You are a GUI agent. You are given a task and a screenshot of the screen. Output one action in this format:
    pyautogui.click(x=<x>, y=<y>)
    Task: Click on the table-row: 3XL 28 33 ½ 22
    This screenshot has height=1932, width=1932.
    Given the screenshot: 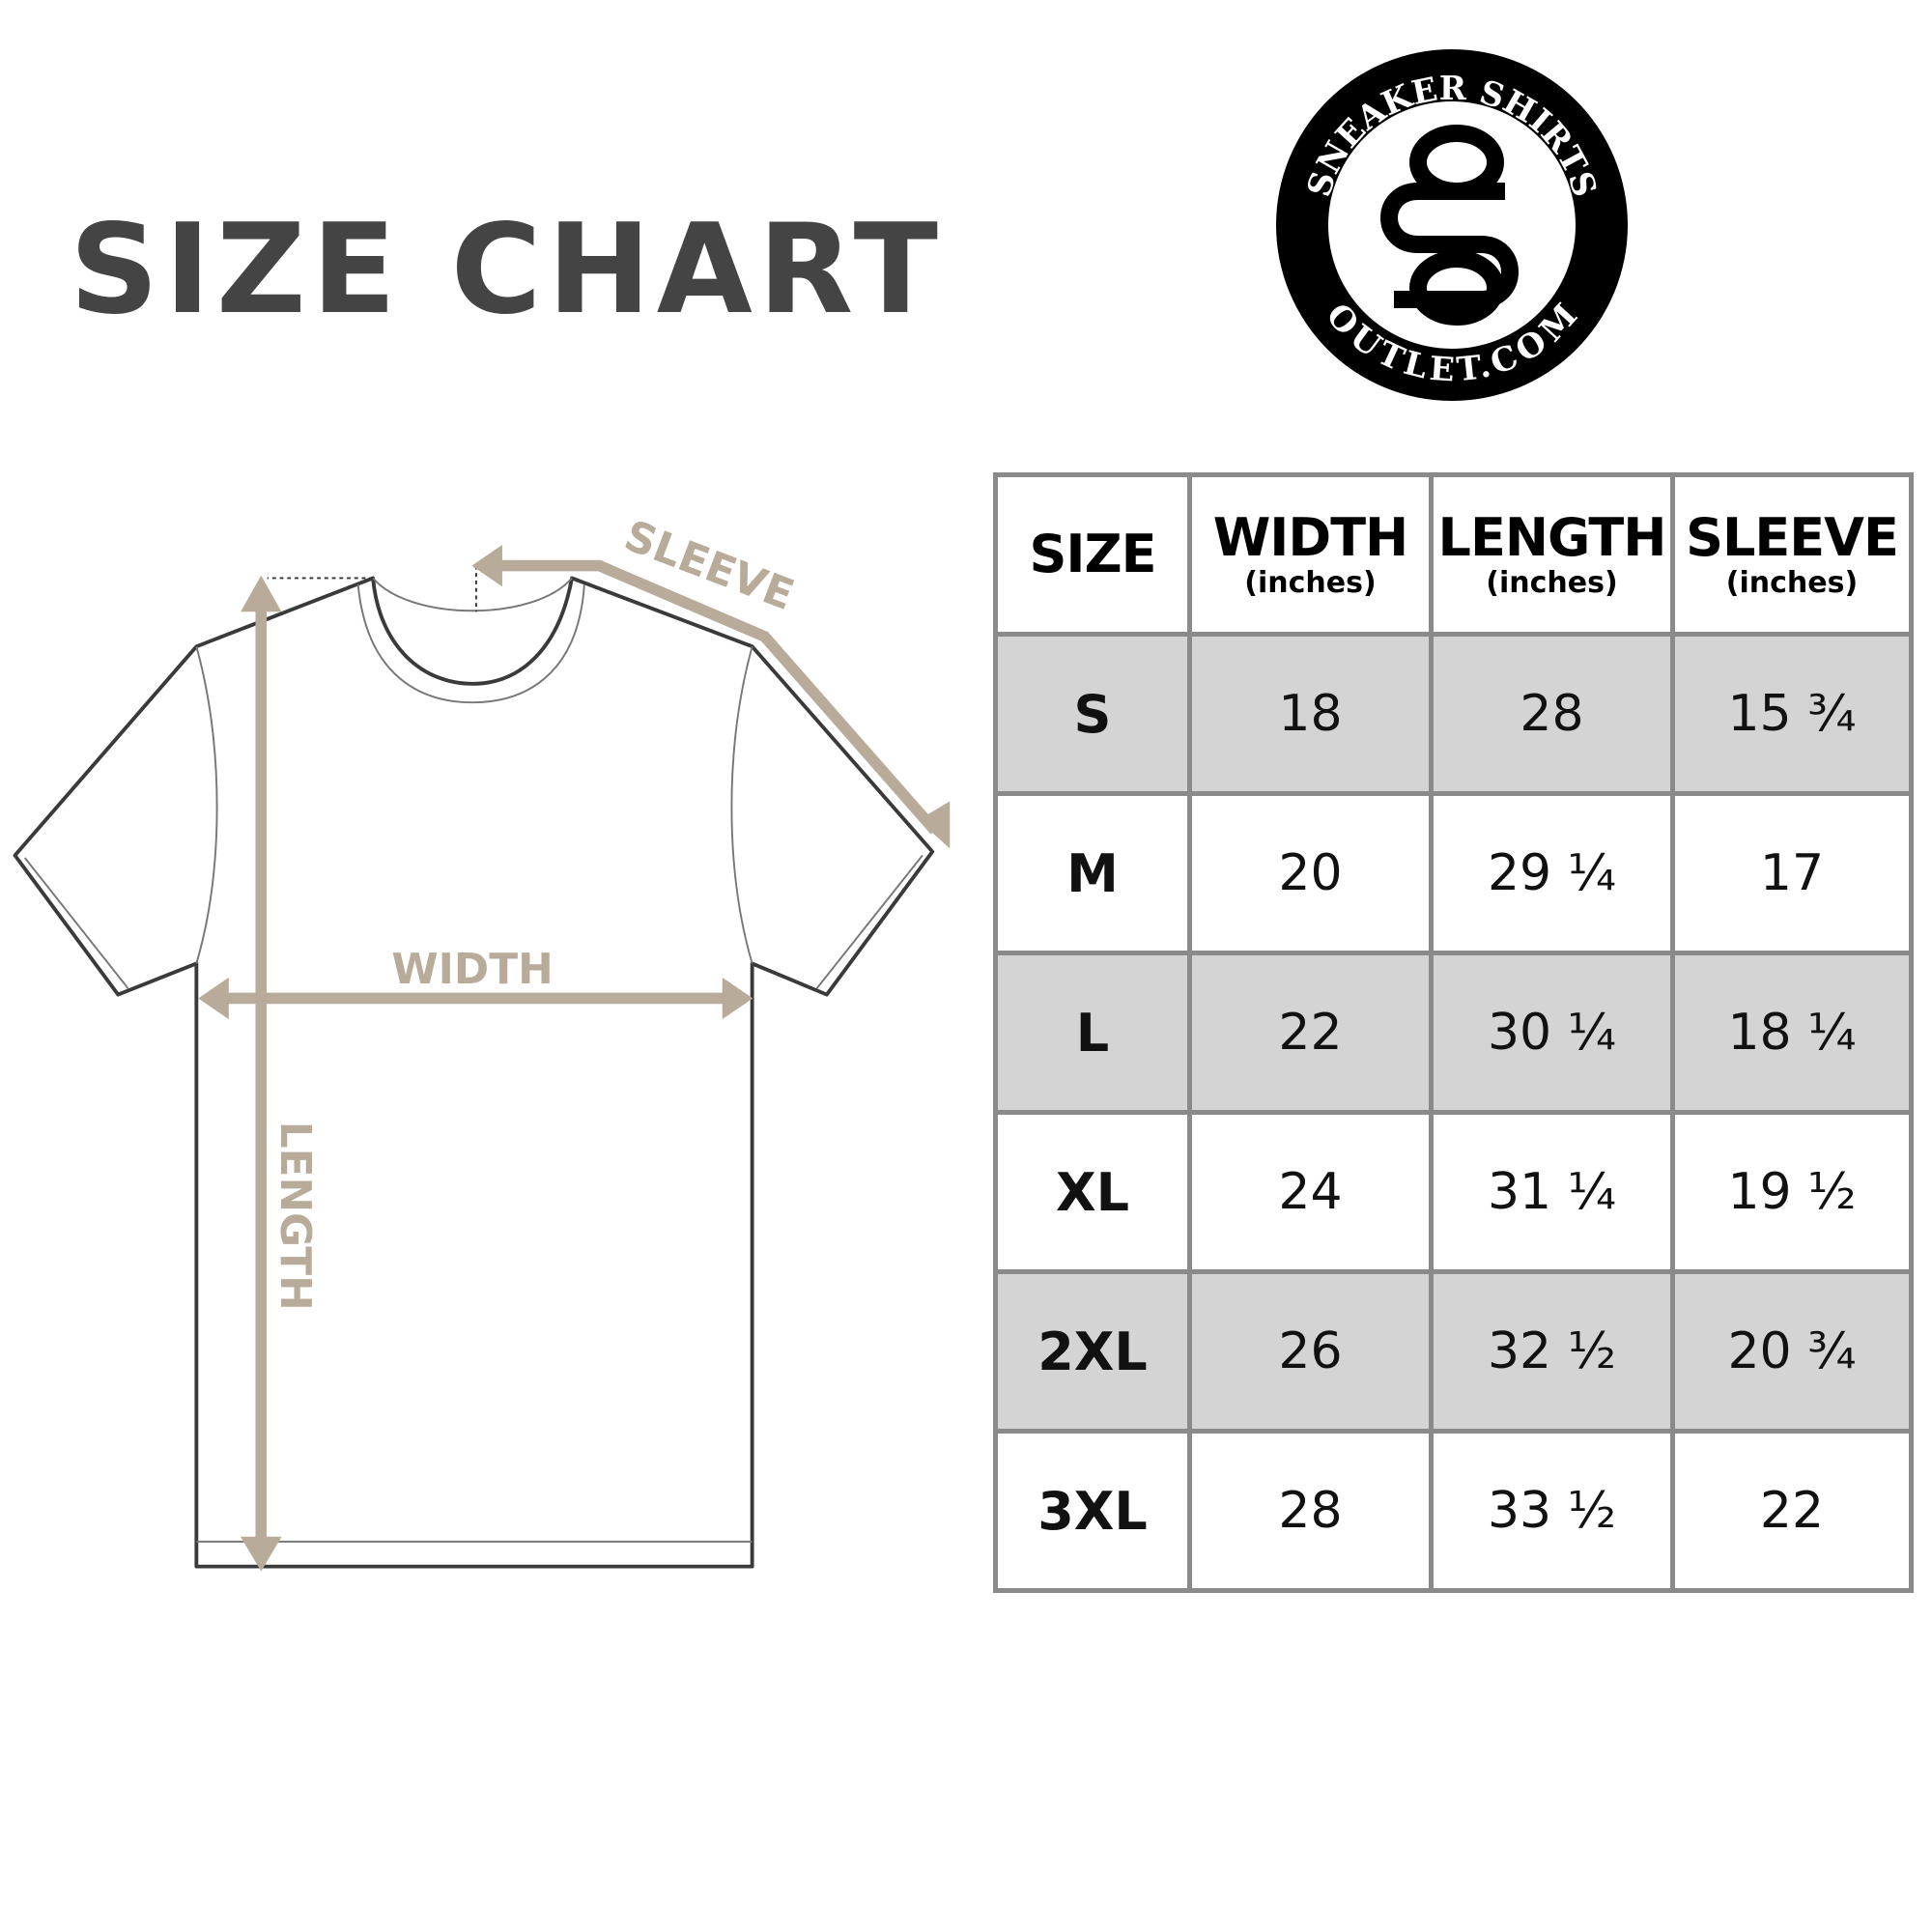 What is the action you would take?
    pyautogui.click(x=1453, y=1511)
    